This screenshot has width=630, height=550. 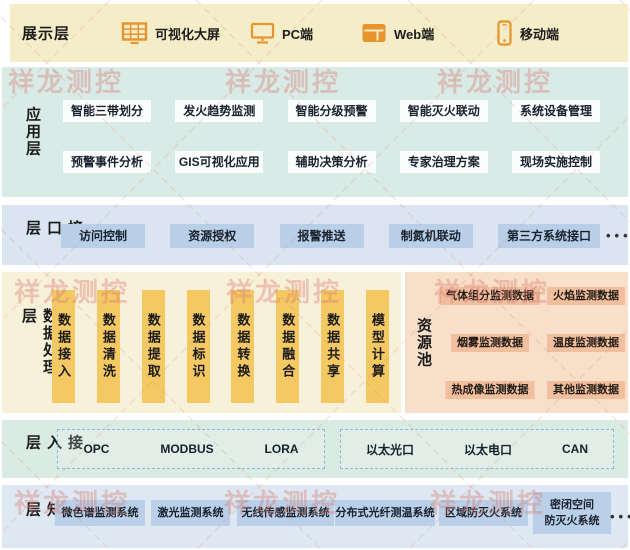 I want to click on processing-bar: 模型计算, so click(x=377, y=346).